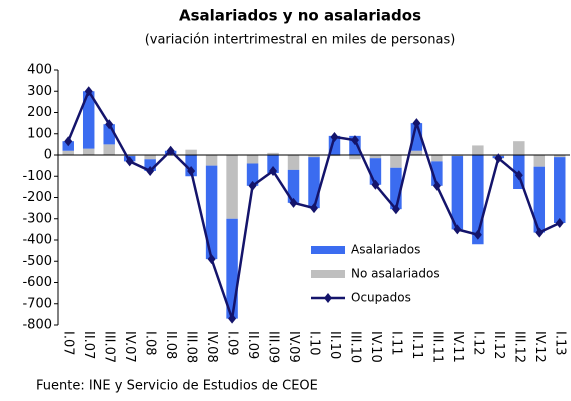  Describe the element at coordinates (457, 347) in the screenshot. I see `x-tick-label: IV.11` at that location.